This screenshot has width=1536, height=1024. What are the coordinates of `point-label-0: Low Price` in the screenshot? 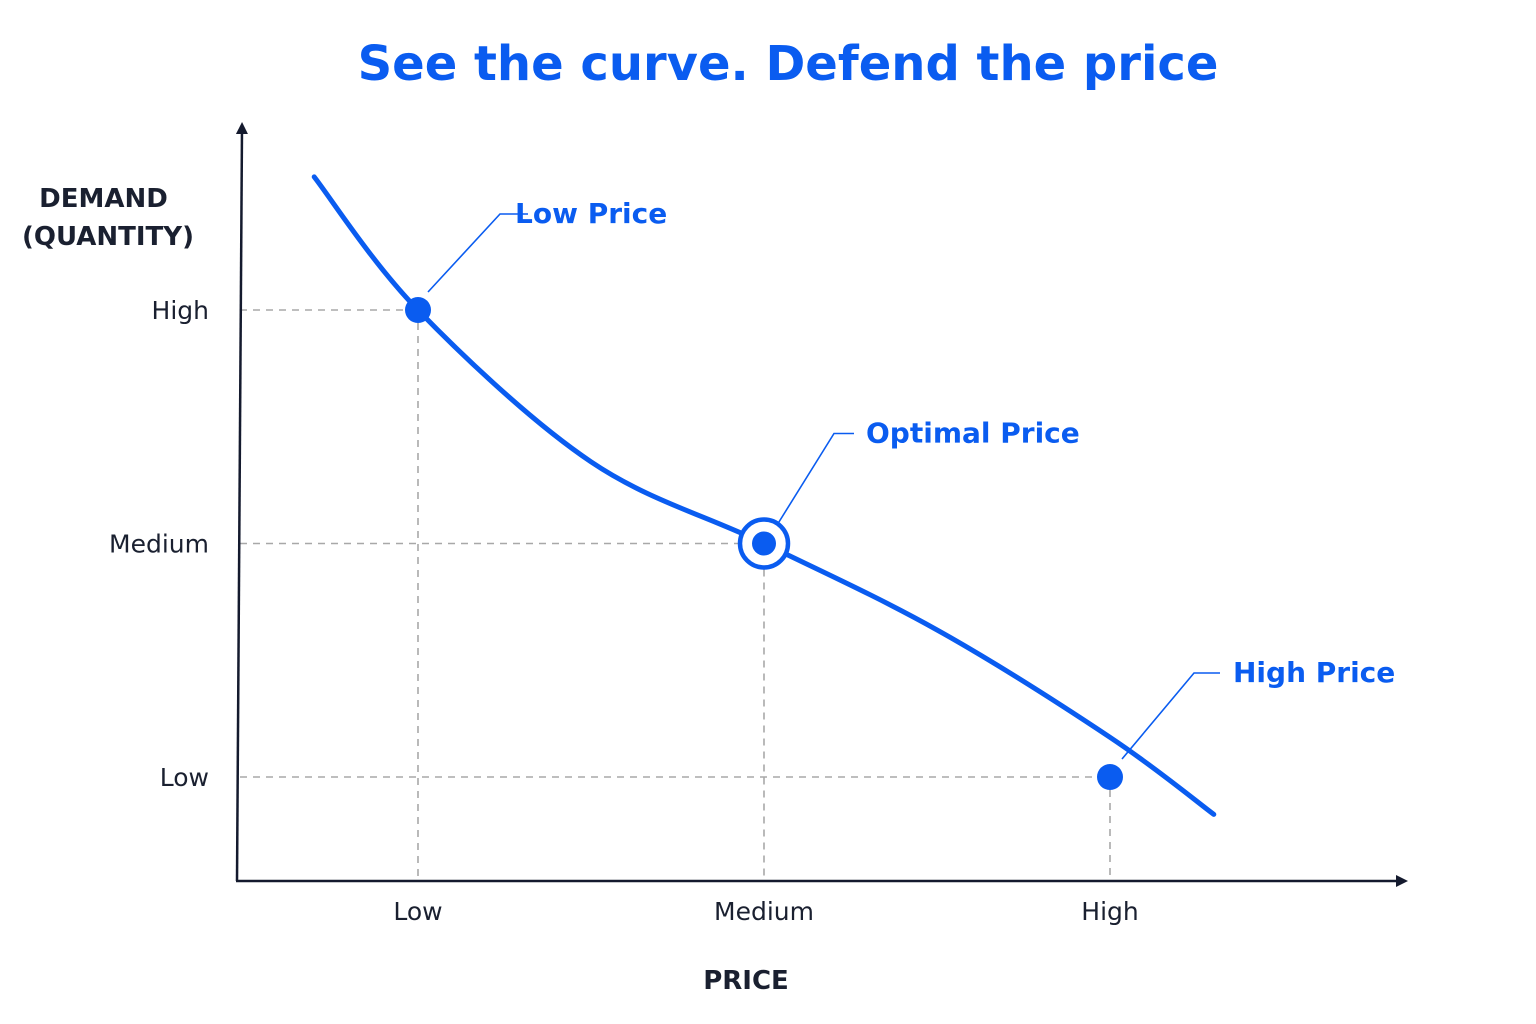 It's located at (591, 213).